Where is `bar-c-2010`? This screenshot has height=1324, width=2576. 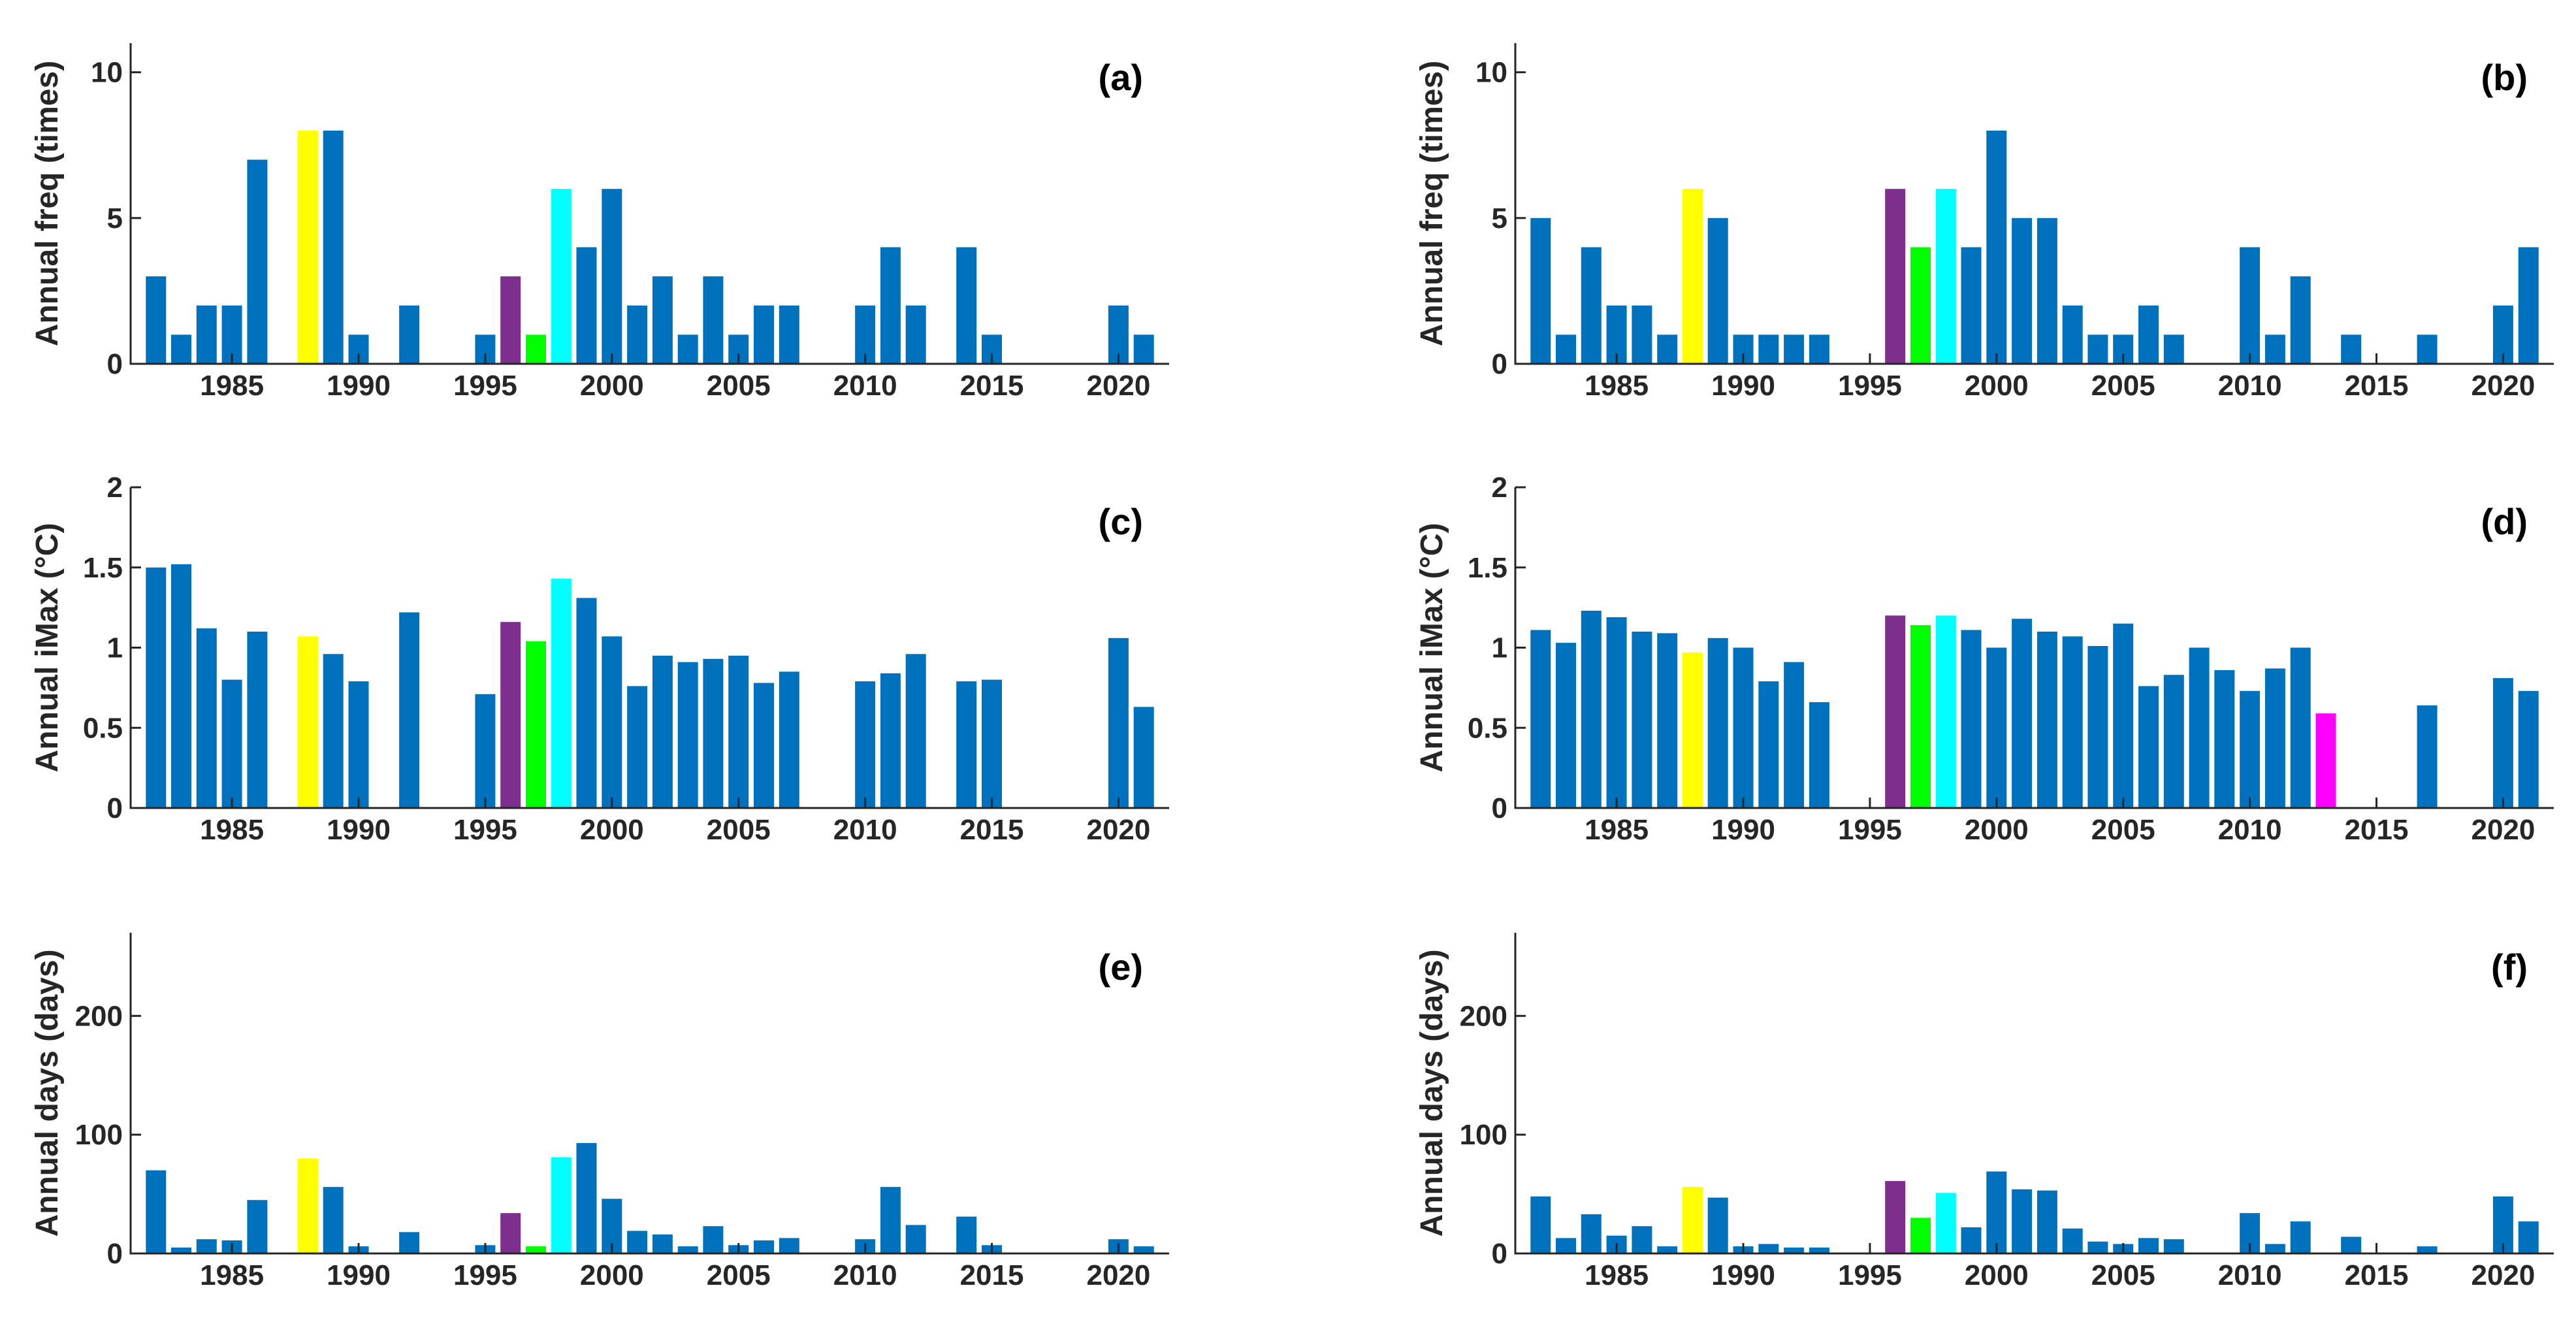
bar-c-2010 is located at coordinates (865, 744).